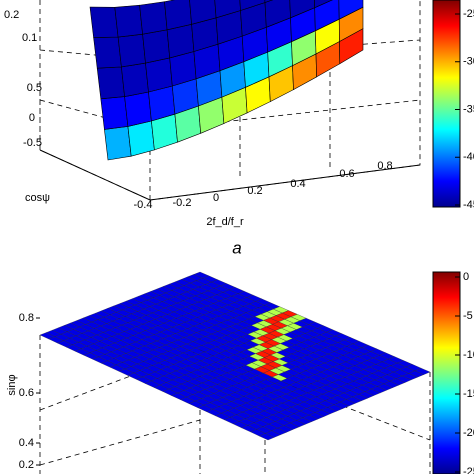 This screenshot has height=474, width=474. What do you see at coordinates (468, 205) in the screenshot?
I see `tick-label: -45` at bounding box center [468, 205].